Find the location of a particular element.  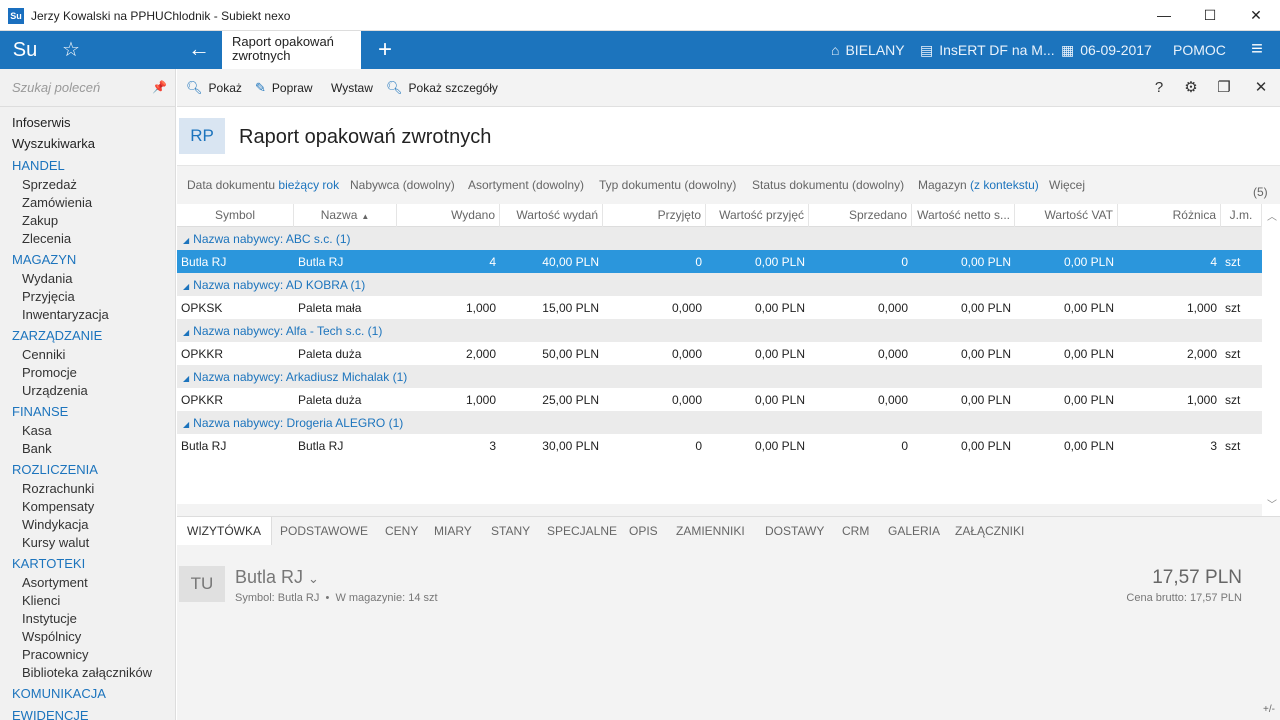

issue-button: Wystaw is located at coordinates (352, 88).